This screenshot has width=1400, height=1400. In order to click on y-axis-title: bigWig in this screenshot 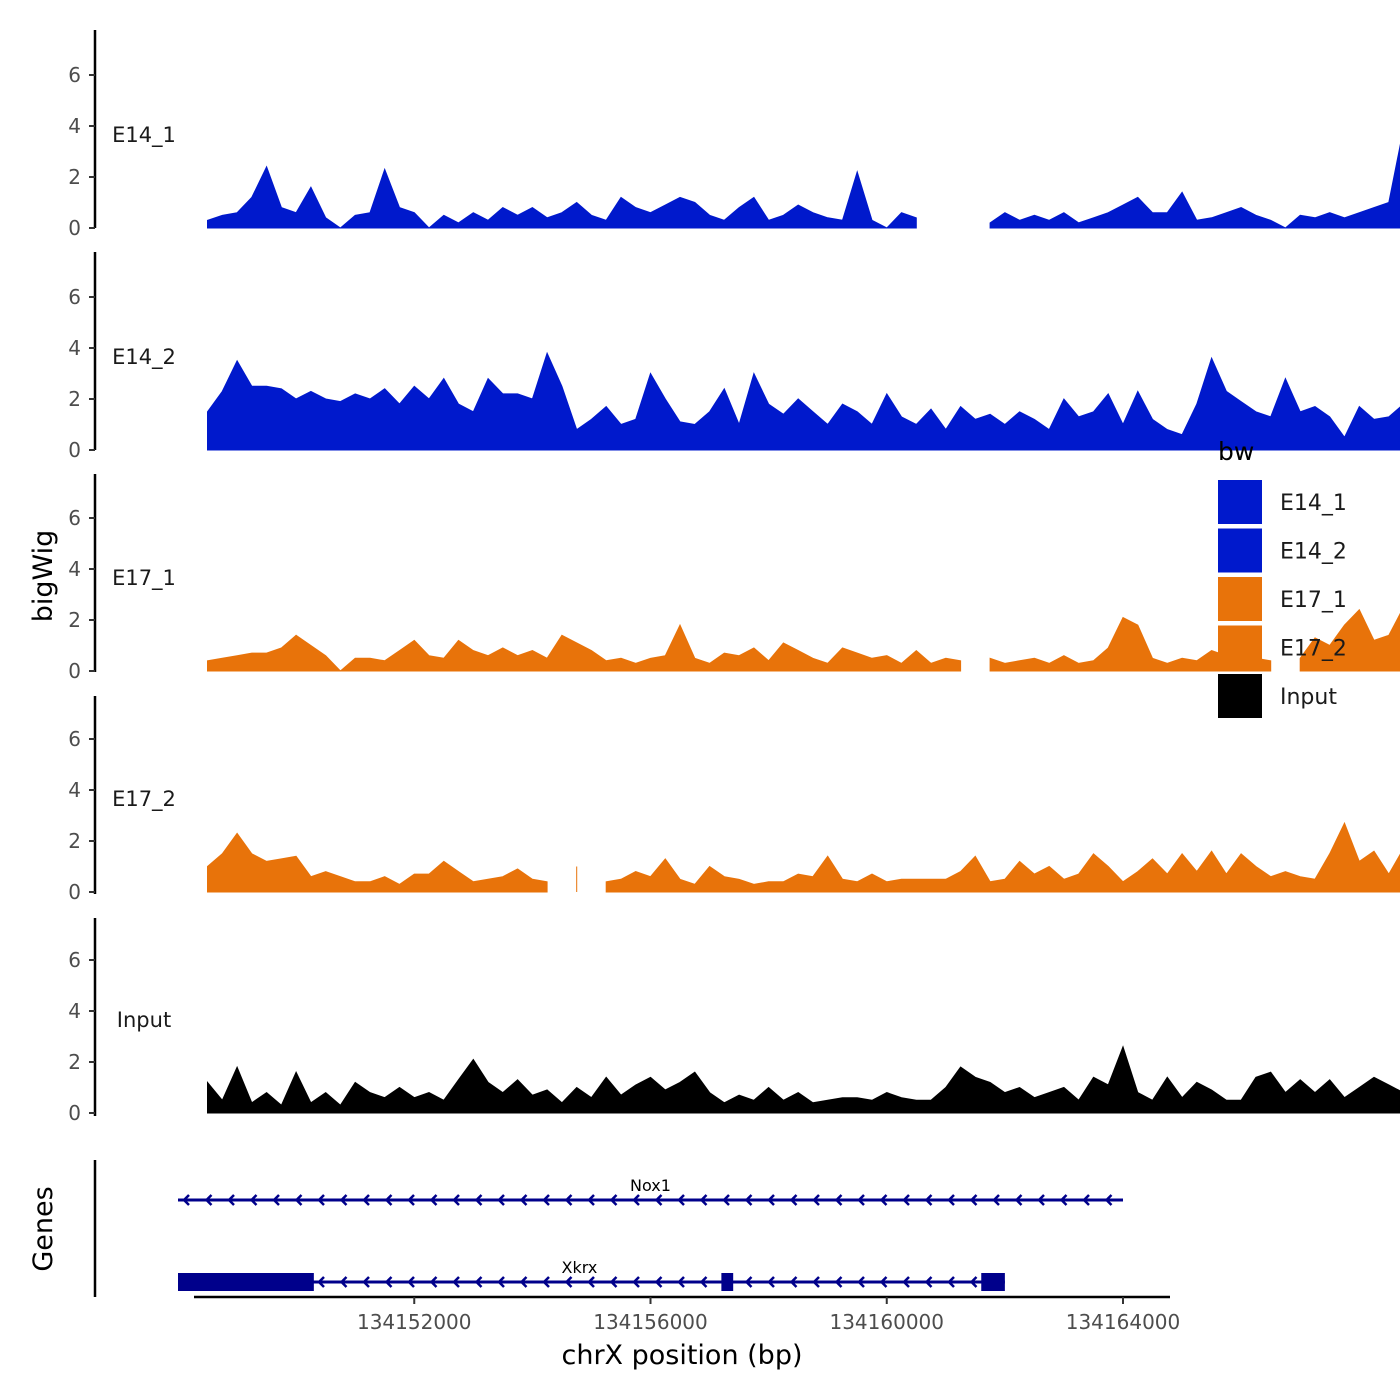, I will do `click(43, 576)`.